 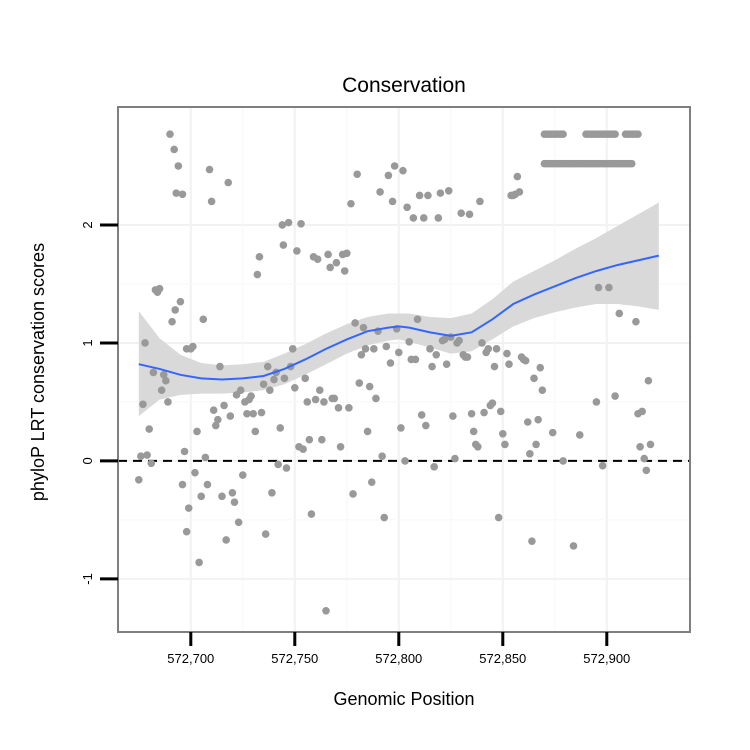 What do you see at coordinates (606, 658) in the screenshot?
I see `x-tick-label: 572,900` at bounding box center [606, 658].